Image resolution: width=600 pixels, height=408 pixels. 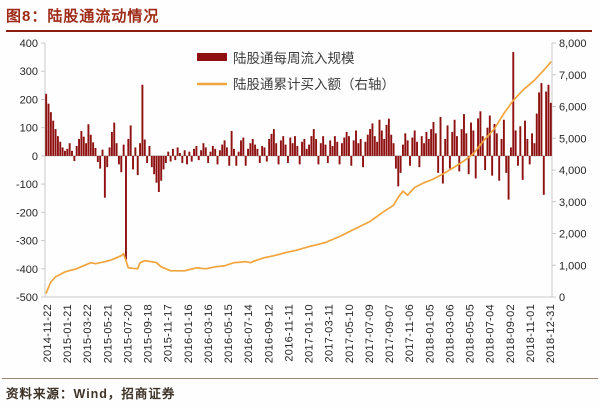 I want to click on x-axis-tick-label: 2016-07-14, so click(x=249, y=333).